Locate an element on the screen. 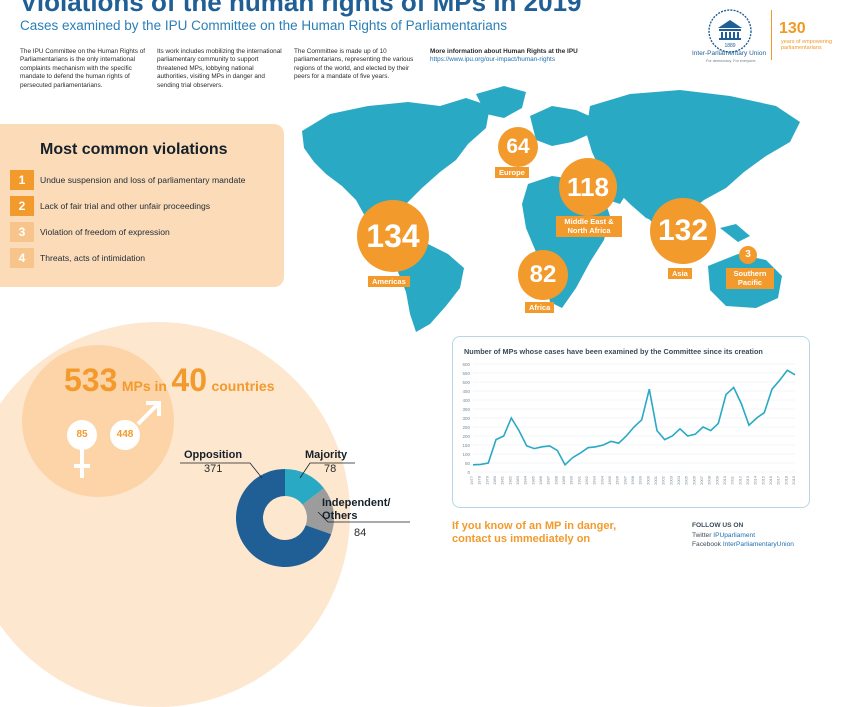  y-tick-label: 250 is located at coordinates (466, 427).